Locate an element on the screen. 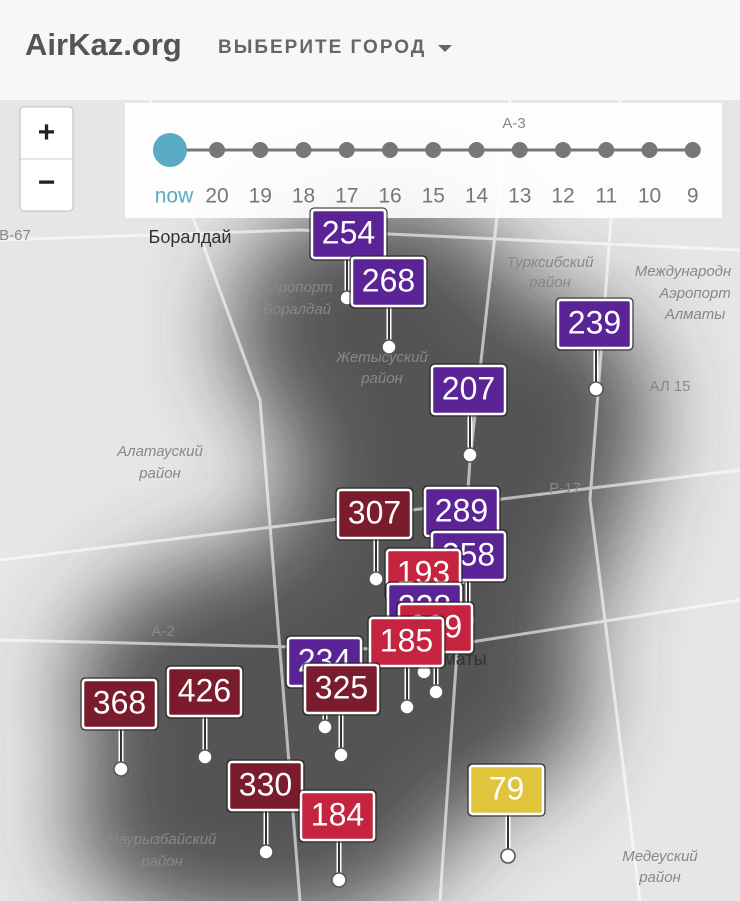  timeline-label: 18 is located at coordinates (303, 196).